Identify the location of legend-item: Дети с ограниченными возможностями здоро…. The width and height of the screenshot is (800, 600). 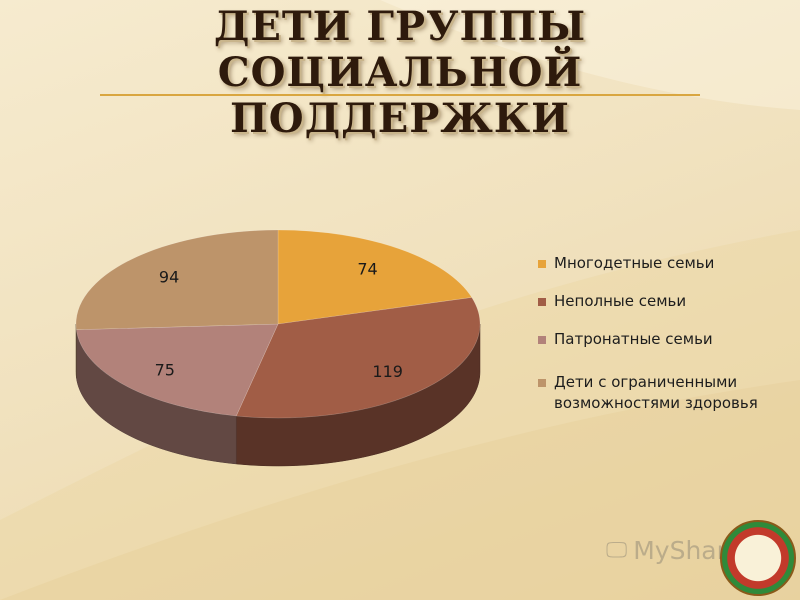
(663, 393).